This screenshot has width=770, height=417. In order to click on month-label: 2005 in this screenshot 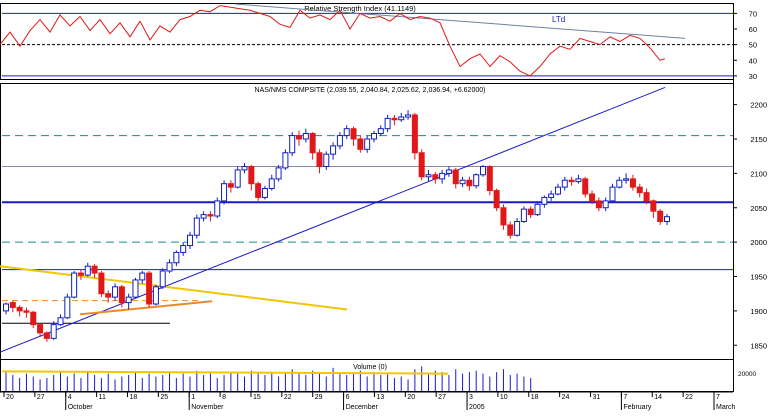, I will do `click(477, 407)`.